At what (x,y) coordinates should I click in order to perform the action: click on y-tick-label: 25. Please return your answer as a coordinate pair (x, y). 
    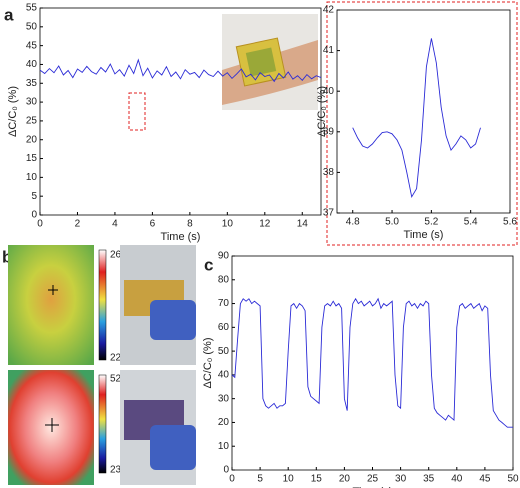
    Looking at the image, I should click on (32, 121).